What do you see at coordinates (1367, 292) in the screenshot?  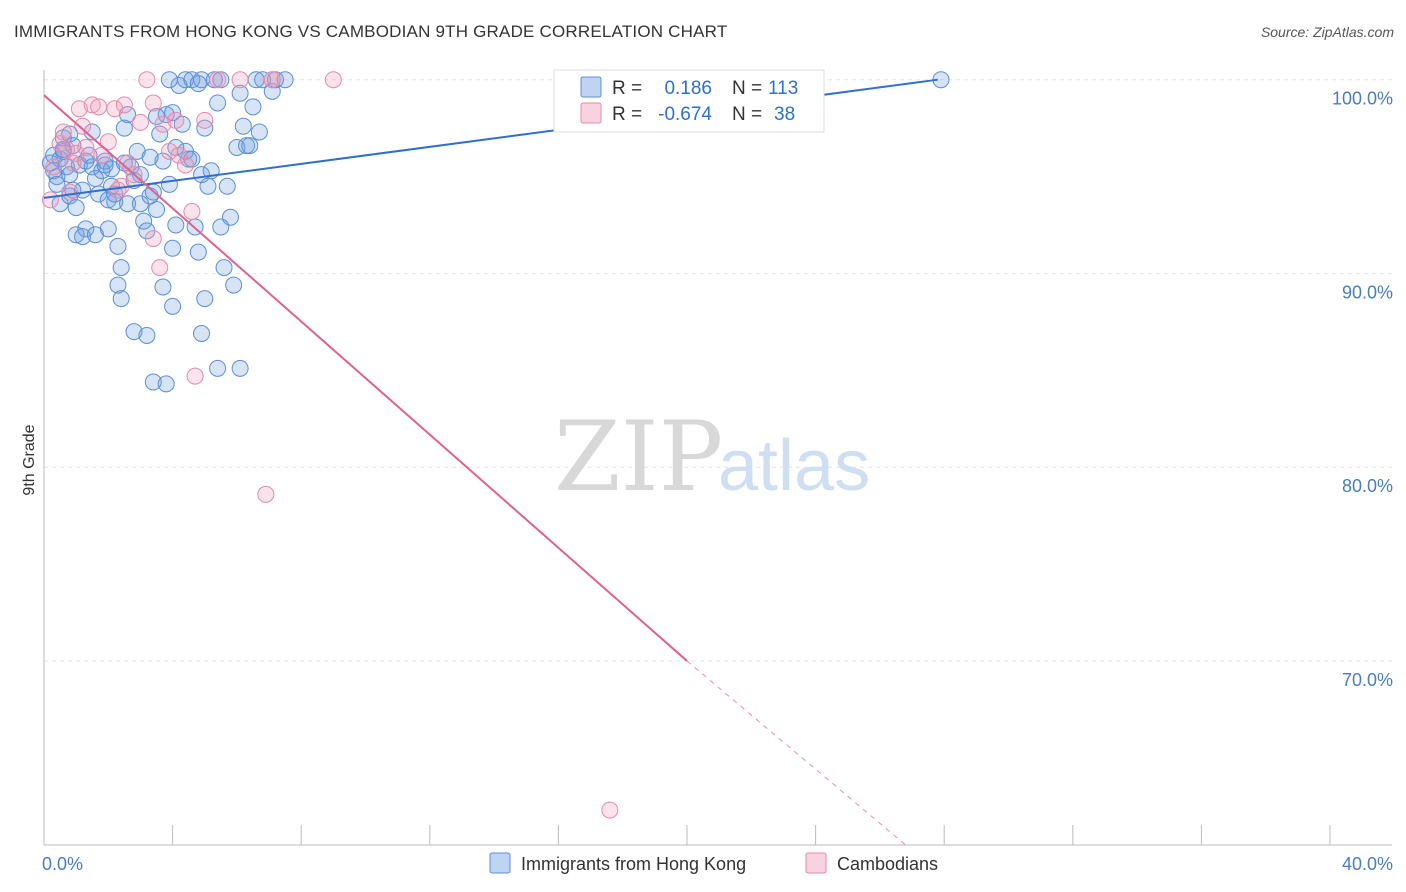 I see `y-tick-label: 90.0%` at bounding box center [1367, 292].